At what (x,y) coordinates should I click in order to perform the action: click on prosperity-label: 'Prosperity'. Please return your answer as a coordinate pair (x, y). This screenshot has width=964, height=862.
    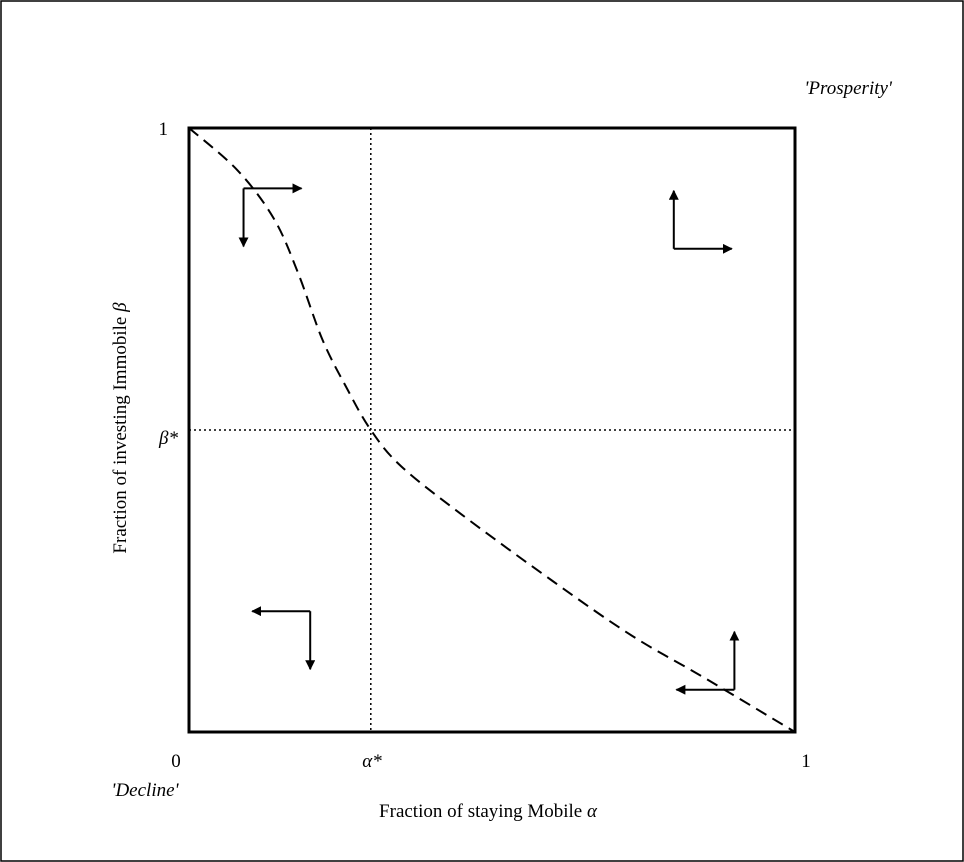
    Looking at the image, I should click on (848, 88).